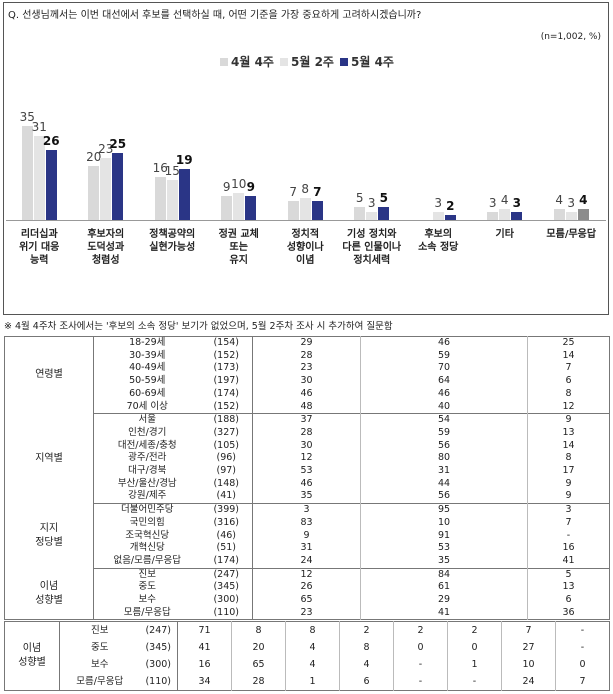 This screenshot has width=613, height=694. I want to click on table-row: 없음/모름/무응답 (174) 24 35 41, so click(307, 561).